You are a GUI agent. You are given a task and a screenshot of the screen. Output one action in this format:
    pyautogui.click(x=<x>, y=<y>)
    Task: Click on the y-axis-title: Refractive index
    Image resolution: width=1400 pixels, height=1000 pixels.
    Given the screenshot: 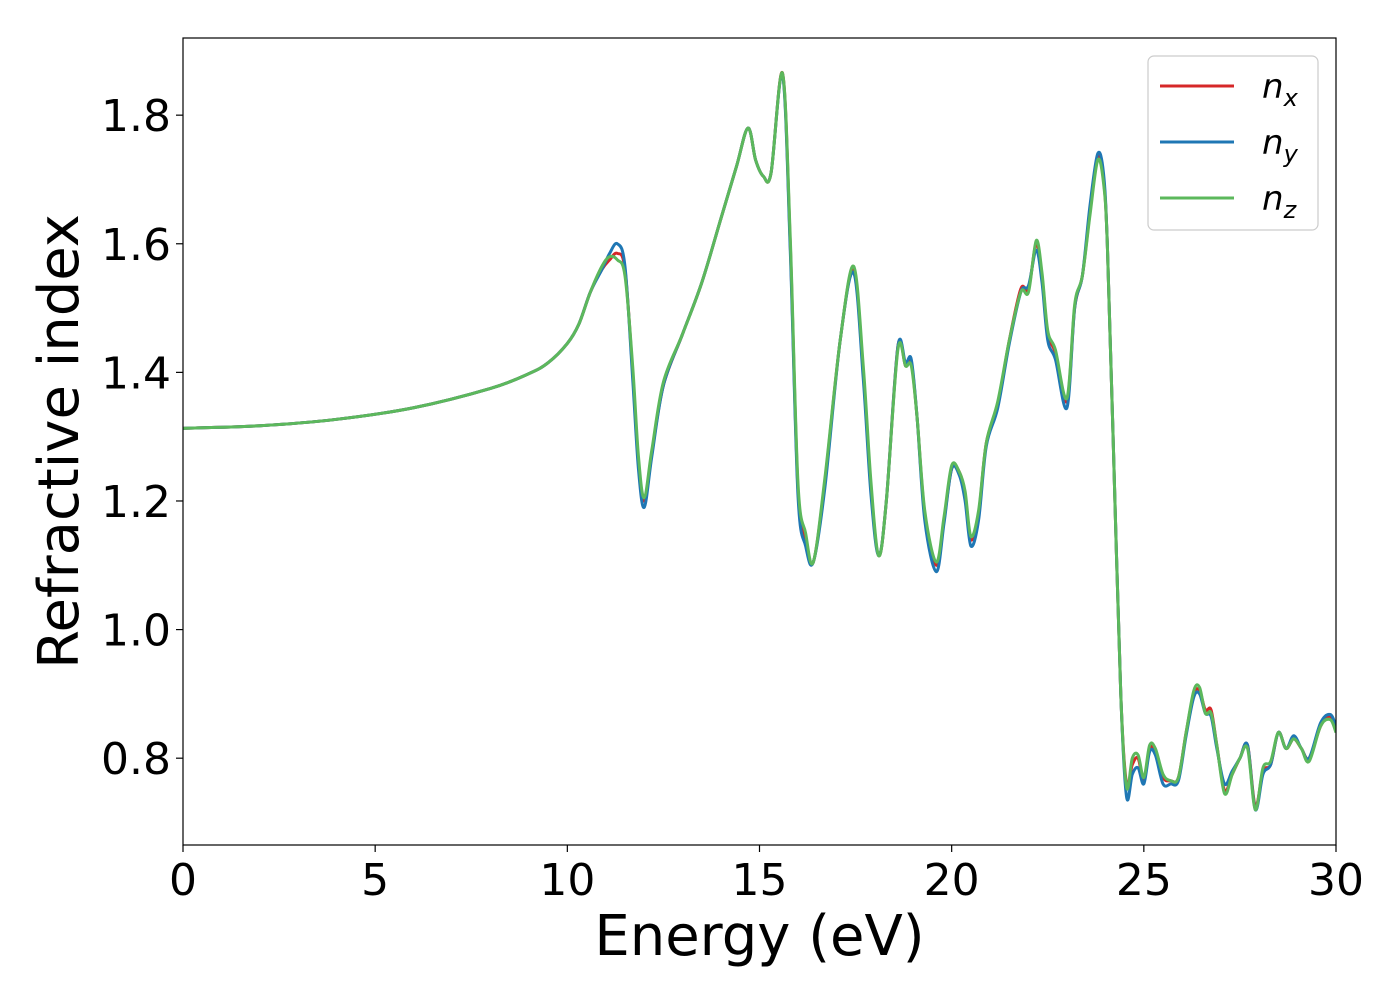 What is the action you would take?
    pyautogui.click(x=59, y=441)
    